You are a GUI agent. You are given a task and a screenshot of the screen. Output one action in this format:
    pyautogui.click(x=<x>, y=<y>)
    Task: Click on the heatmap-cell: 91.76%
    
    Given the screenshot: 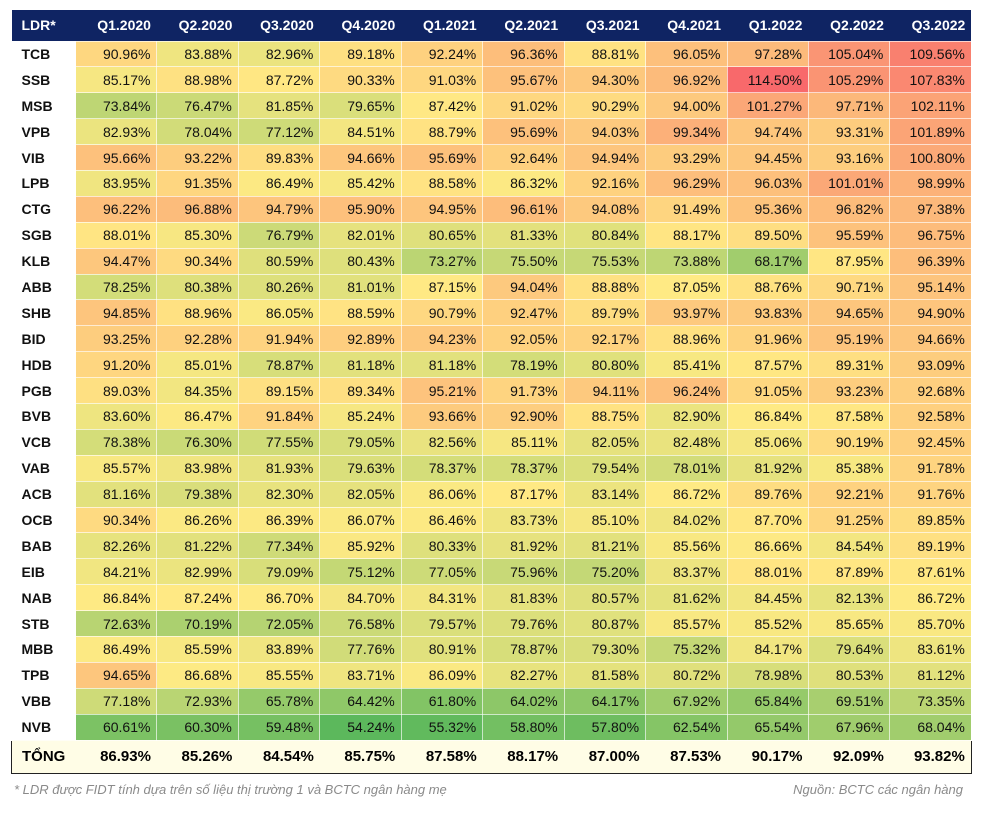 What is the action you would take?
    pyautogui.click(x=930, y=494)
    